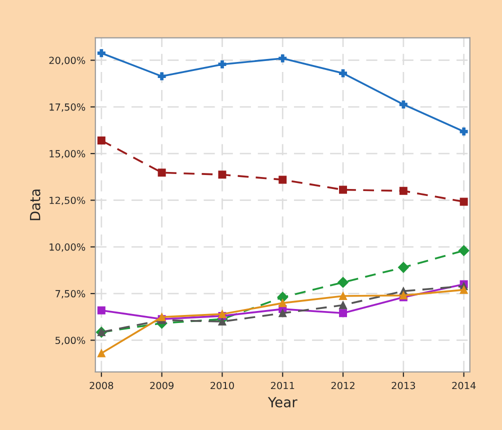  What do you see at coordinates (71, 294) in the screenshot?
I see `y-tick-label: 7,50%` at bounding box center [71, 294].